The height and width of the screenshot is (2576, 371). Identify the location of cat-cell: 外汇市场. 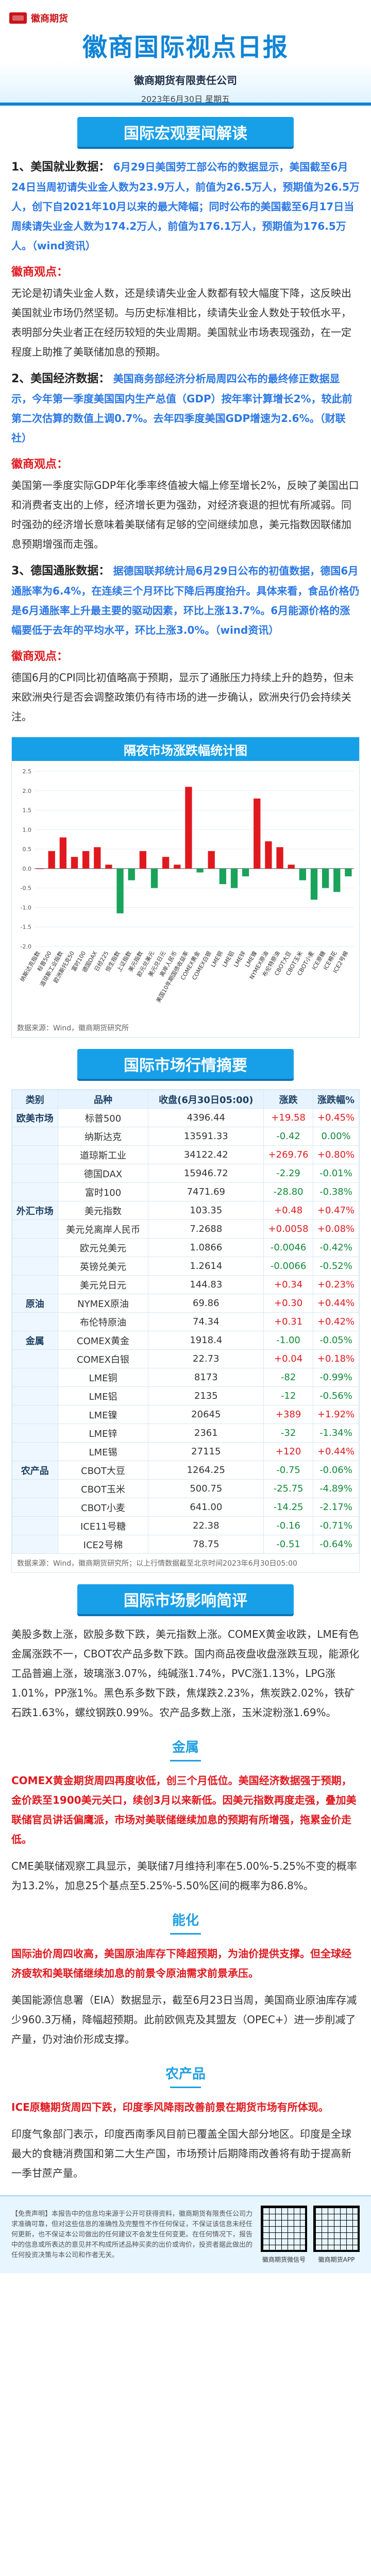
(35, 1210).